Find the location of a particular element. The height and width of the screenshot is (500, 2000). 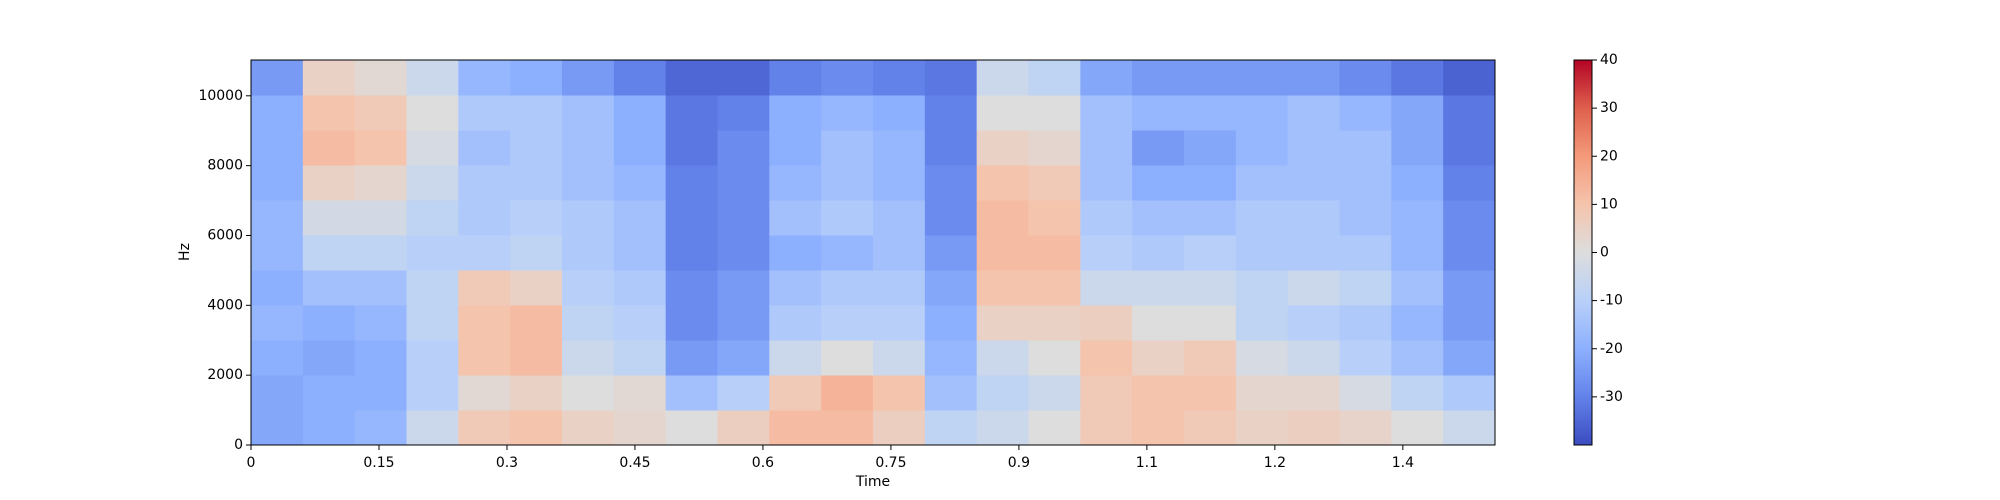

x-tick-label: 0.6 is located at coordinates (763, 463).